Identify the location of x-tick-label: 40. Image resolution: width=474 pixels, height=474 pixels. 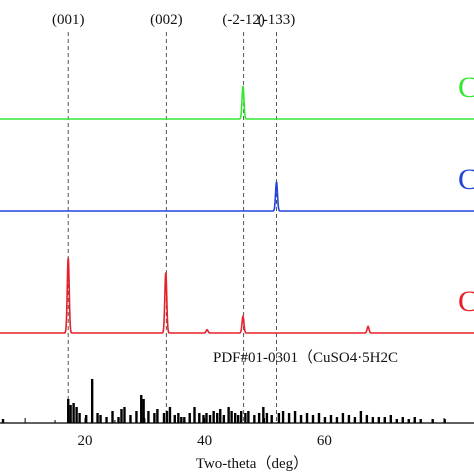
(204, 441).